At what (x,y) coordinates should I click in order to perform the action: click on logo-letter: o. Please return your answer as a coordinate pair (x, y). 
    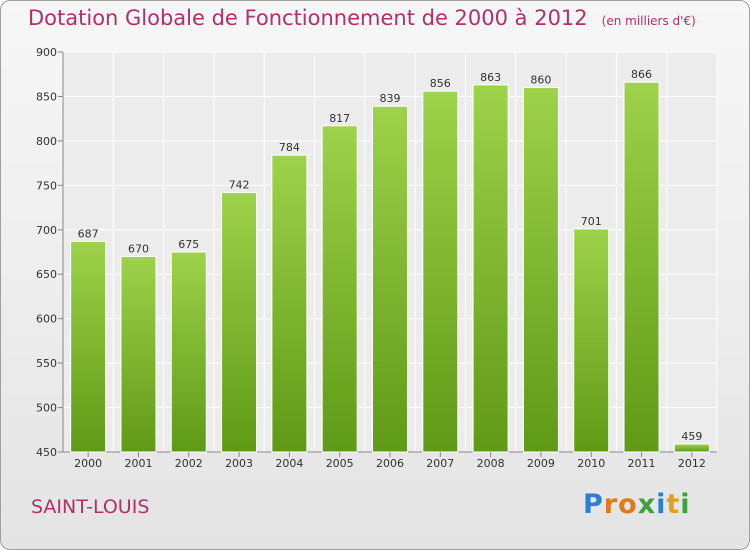
    Looking at the image, I should click on (628, 504).